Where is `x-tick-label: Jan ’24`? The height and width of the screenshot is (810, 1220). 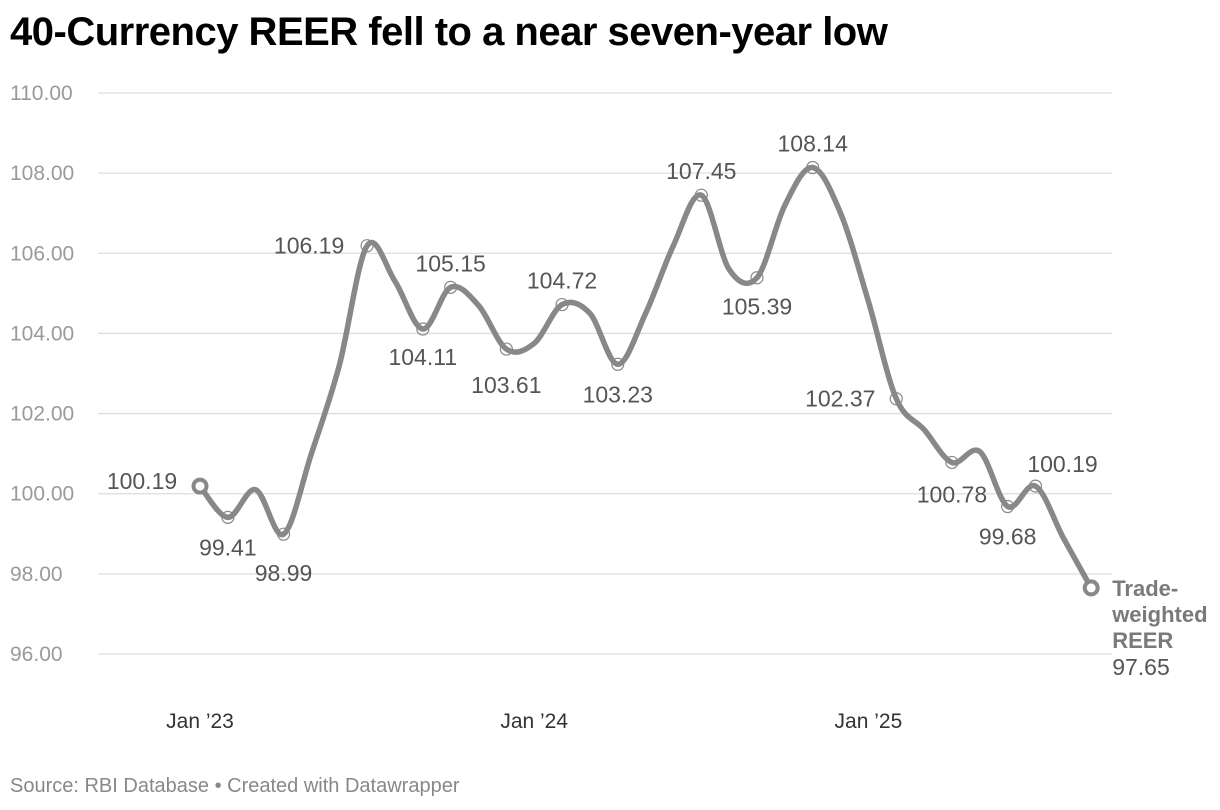 x-tick-label: Jan ’24 is located at coordinates (534, 721).